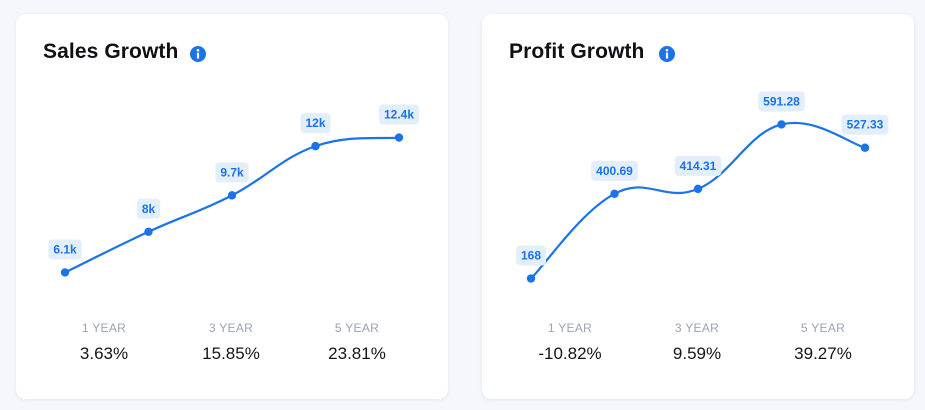 Image resolution: width=925 pixels, height=410 pixels. What do you see at coordinates (111, 51) in the screenshot?
I see `card-title: Sales Growth` at bounding box center [111, 51].